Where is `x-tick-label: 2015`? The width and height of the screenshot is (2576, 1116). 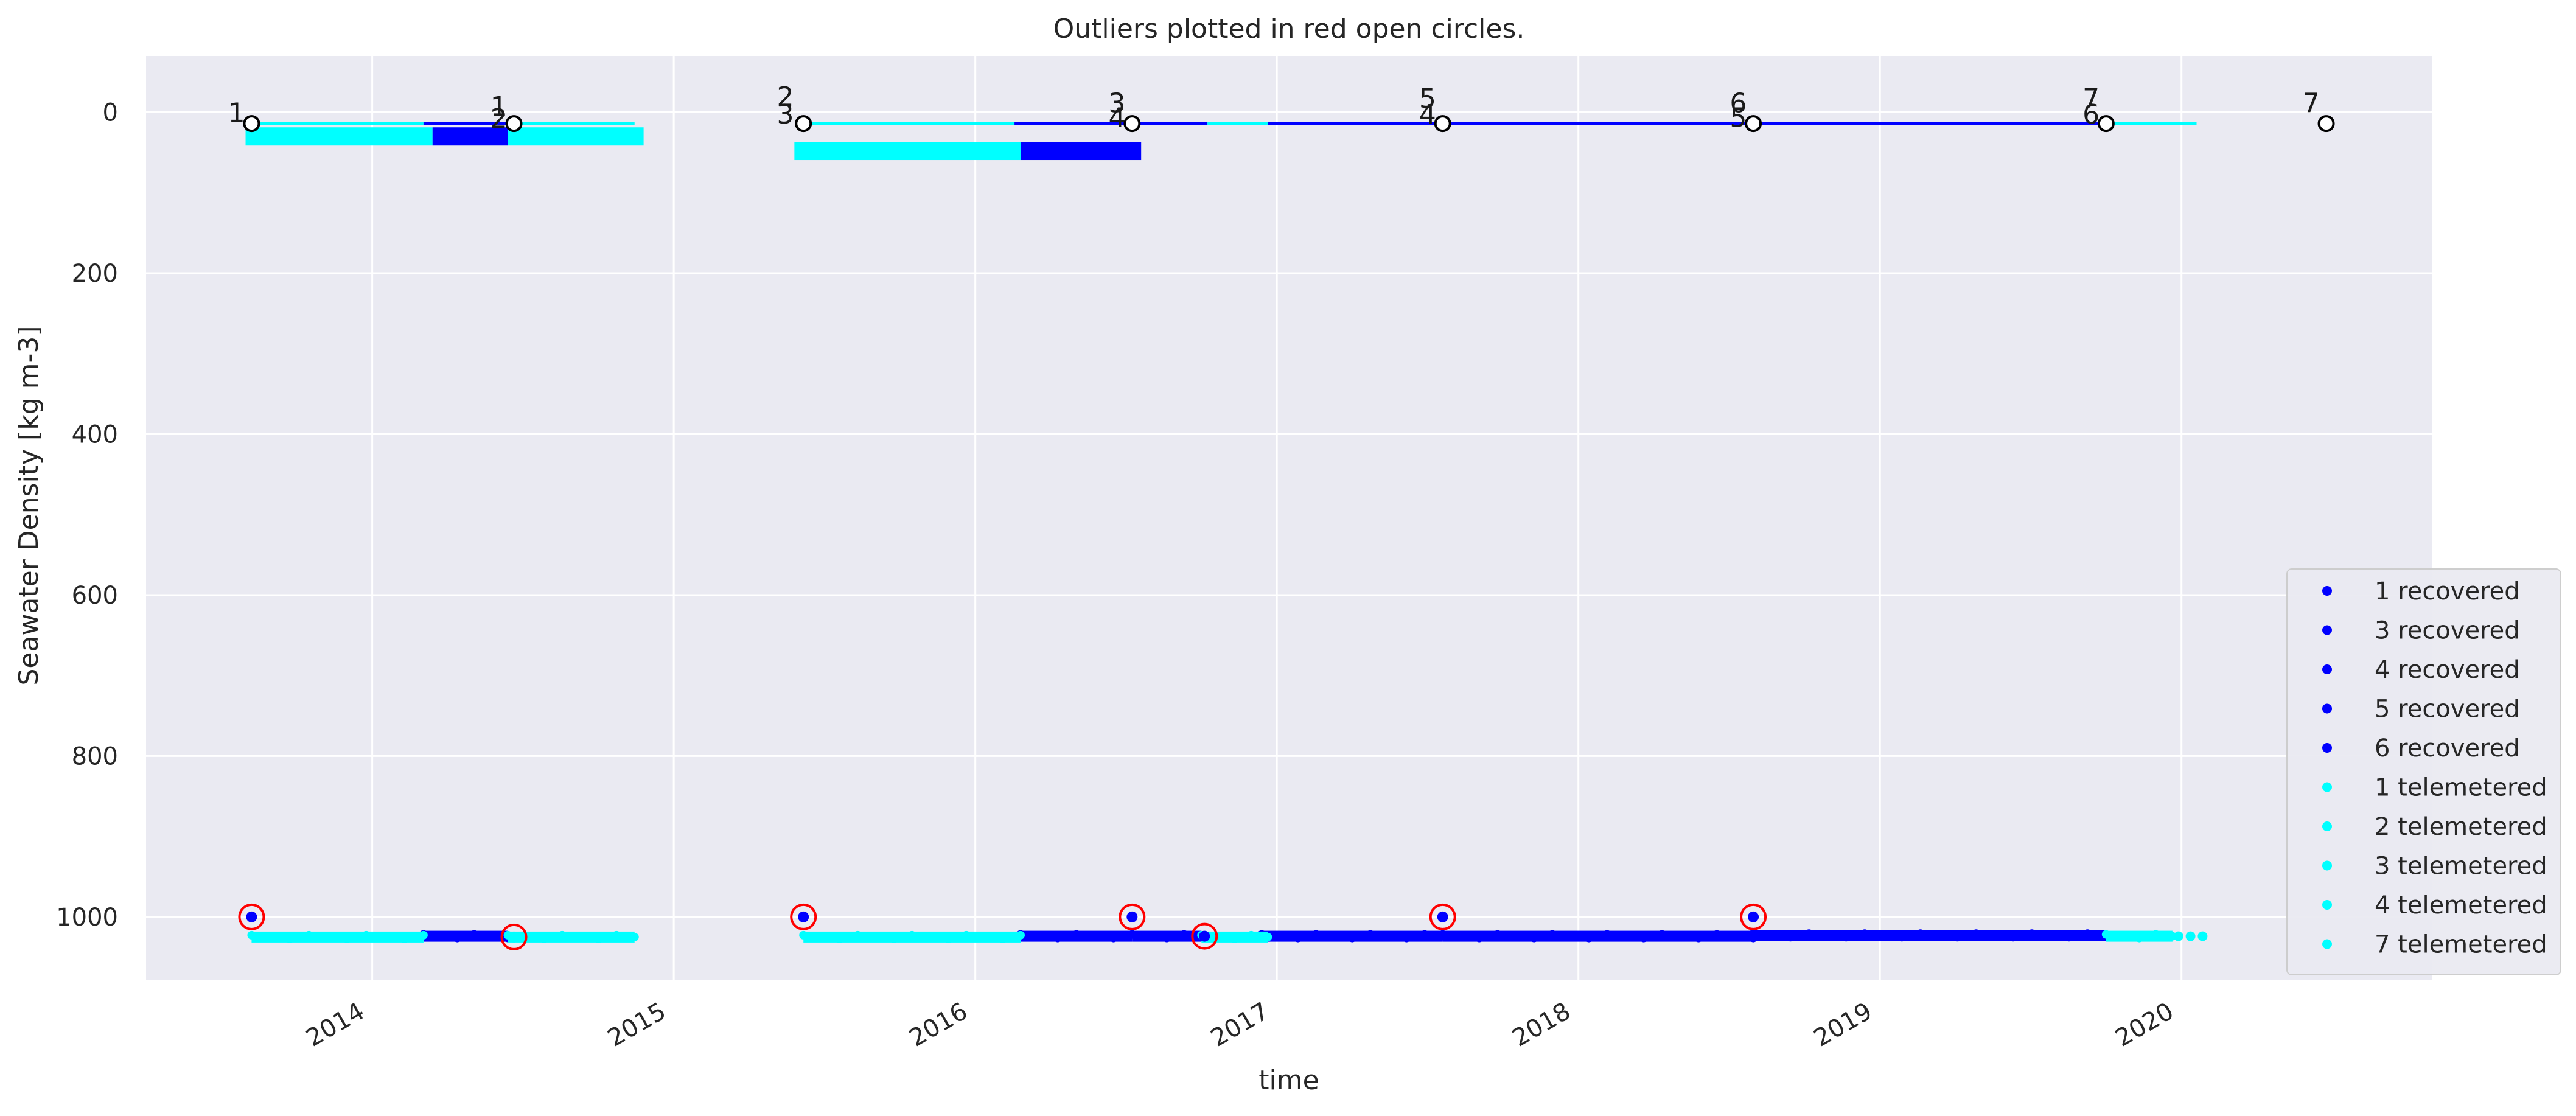
x-tick-label: 2015 is located at coordinates (637, 1025).